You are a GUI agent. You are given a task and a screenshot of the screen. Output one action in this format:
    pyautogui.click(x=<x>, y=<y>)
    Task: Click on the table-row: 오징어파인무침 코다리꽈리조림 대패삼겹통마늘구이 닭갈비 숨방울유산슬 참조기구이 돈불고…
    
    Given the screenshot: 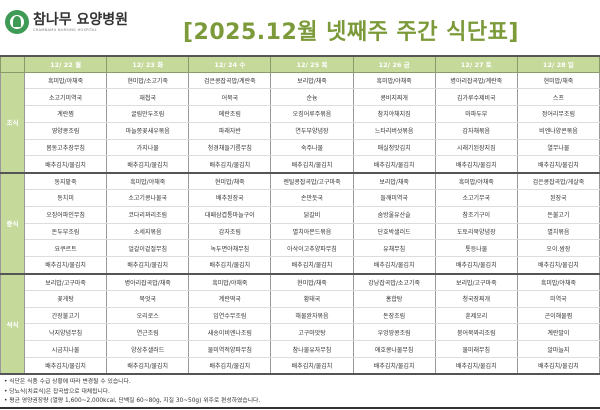 What is the action you would take?
    pyautogui.click(x=300, y=215)
    